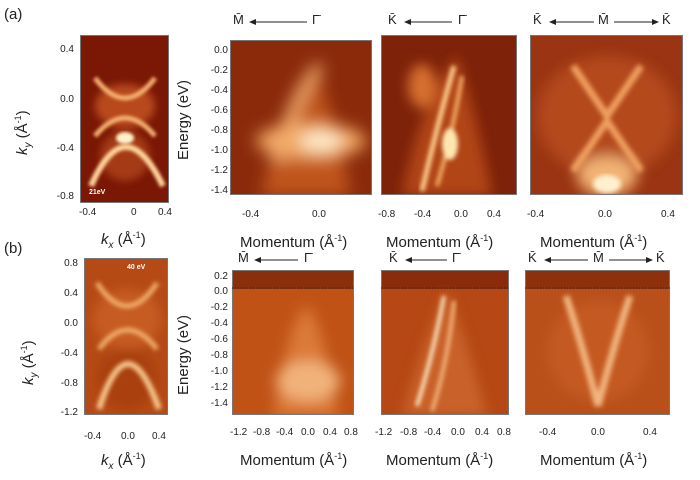  Describe the element at coordinates (13, 14) in the screenshot. I see `panel-label-a: (a)` at that location.